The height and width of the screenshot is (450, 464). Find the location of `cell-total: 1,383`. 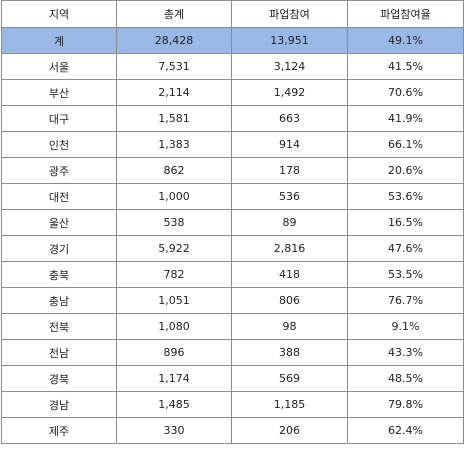

cell-total: 1,383 is located at coordinates (174, 144).